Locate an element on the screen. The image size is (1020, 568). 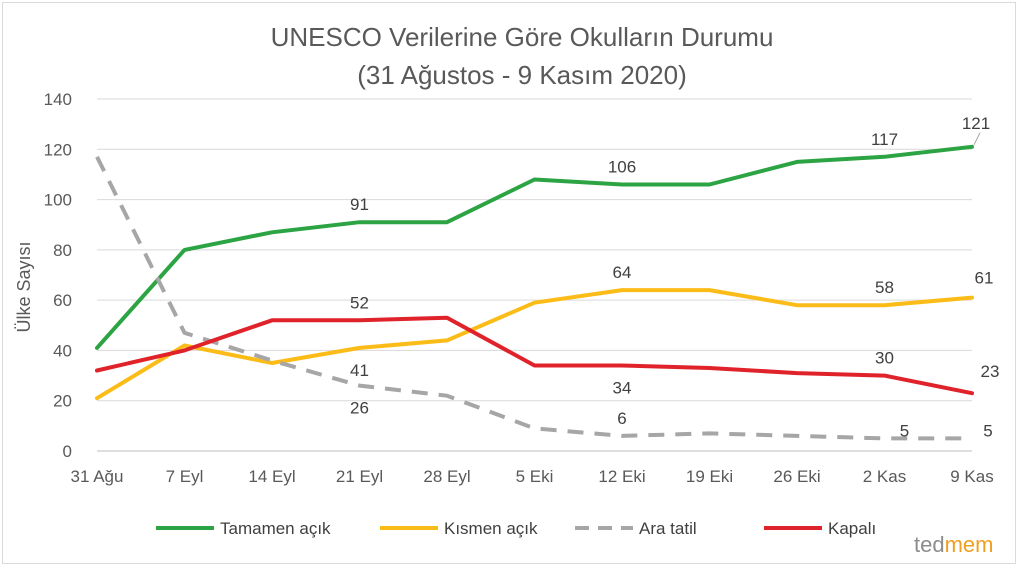
data-label-kapali: 52 is located at coordinates (359, 302).